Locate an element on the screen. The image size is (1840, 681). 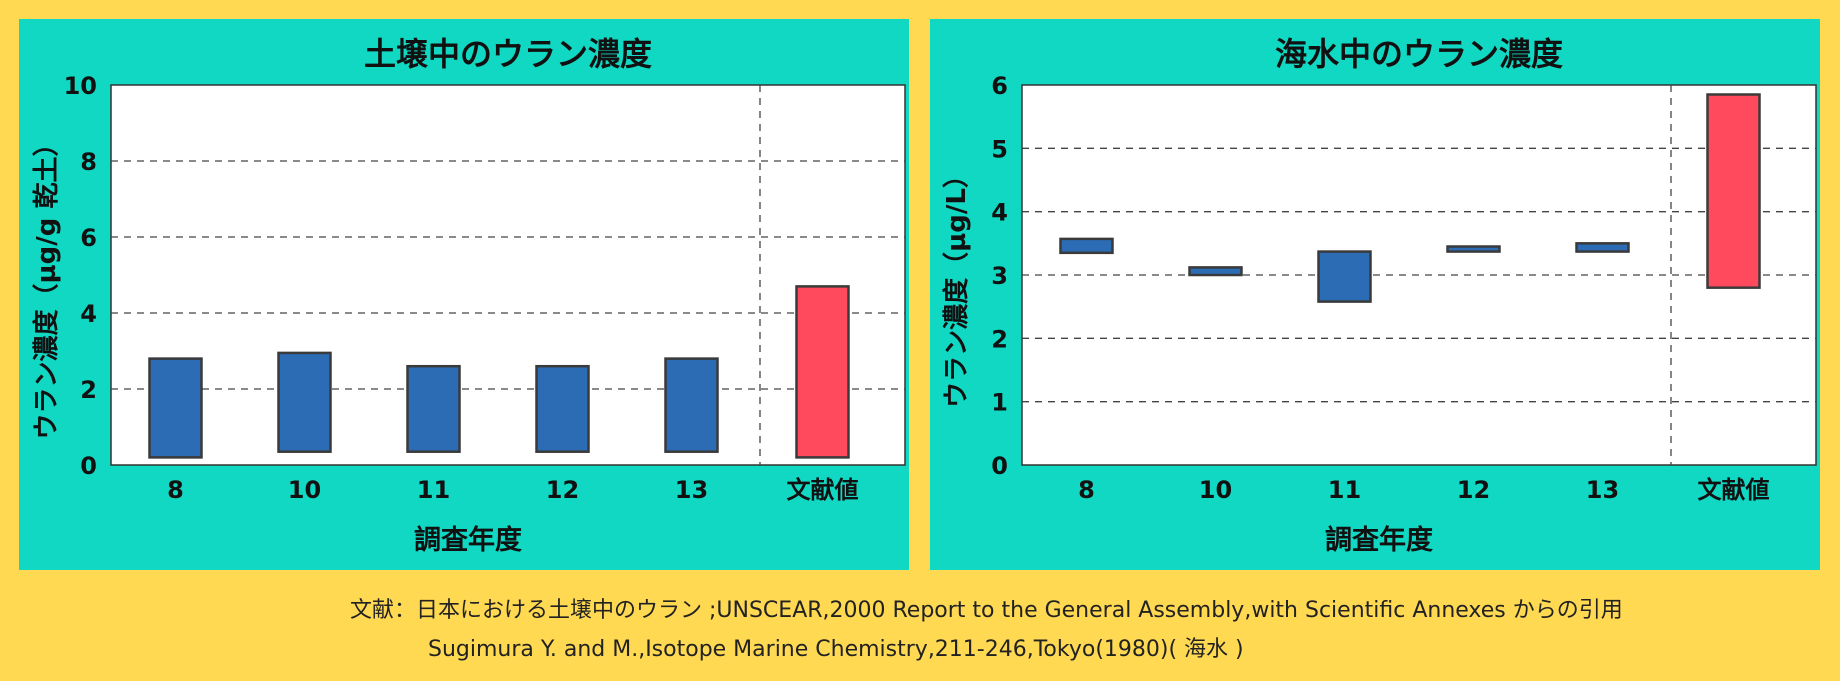
chart-title: 海水中のウラン濃度 is located at coordinates (1419, 54).